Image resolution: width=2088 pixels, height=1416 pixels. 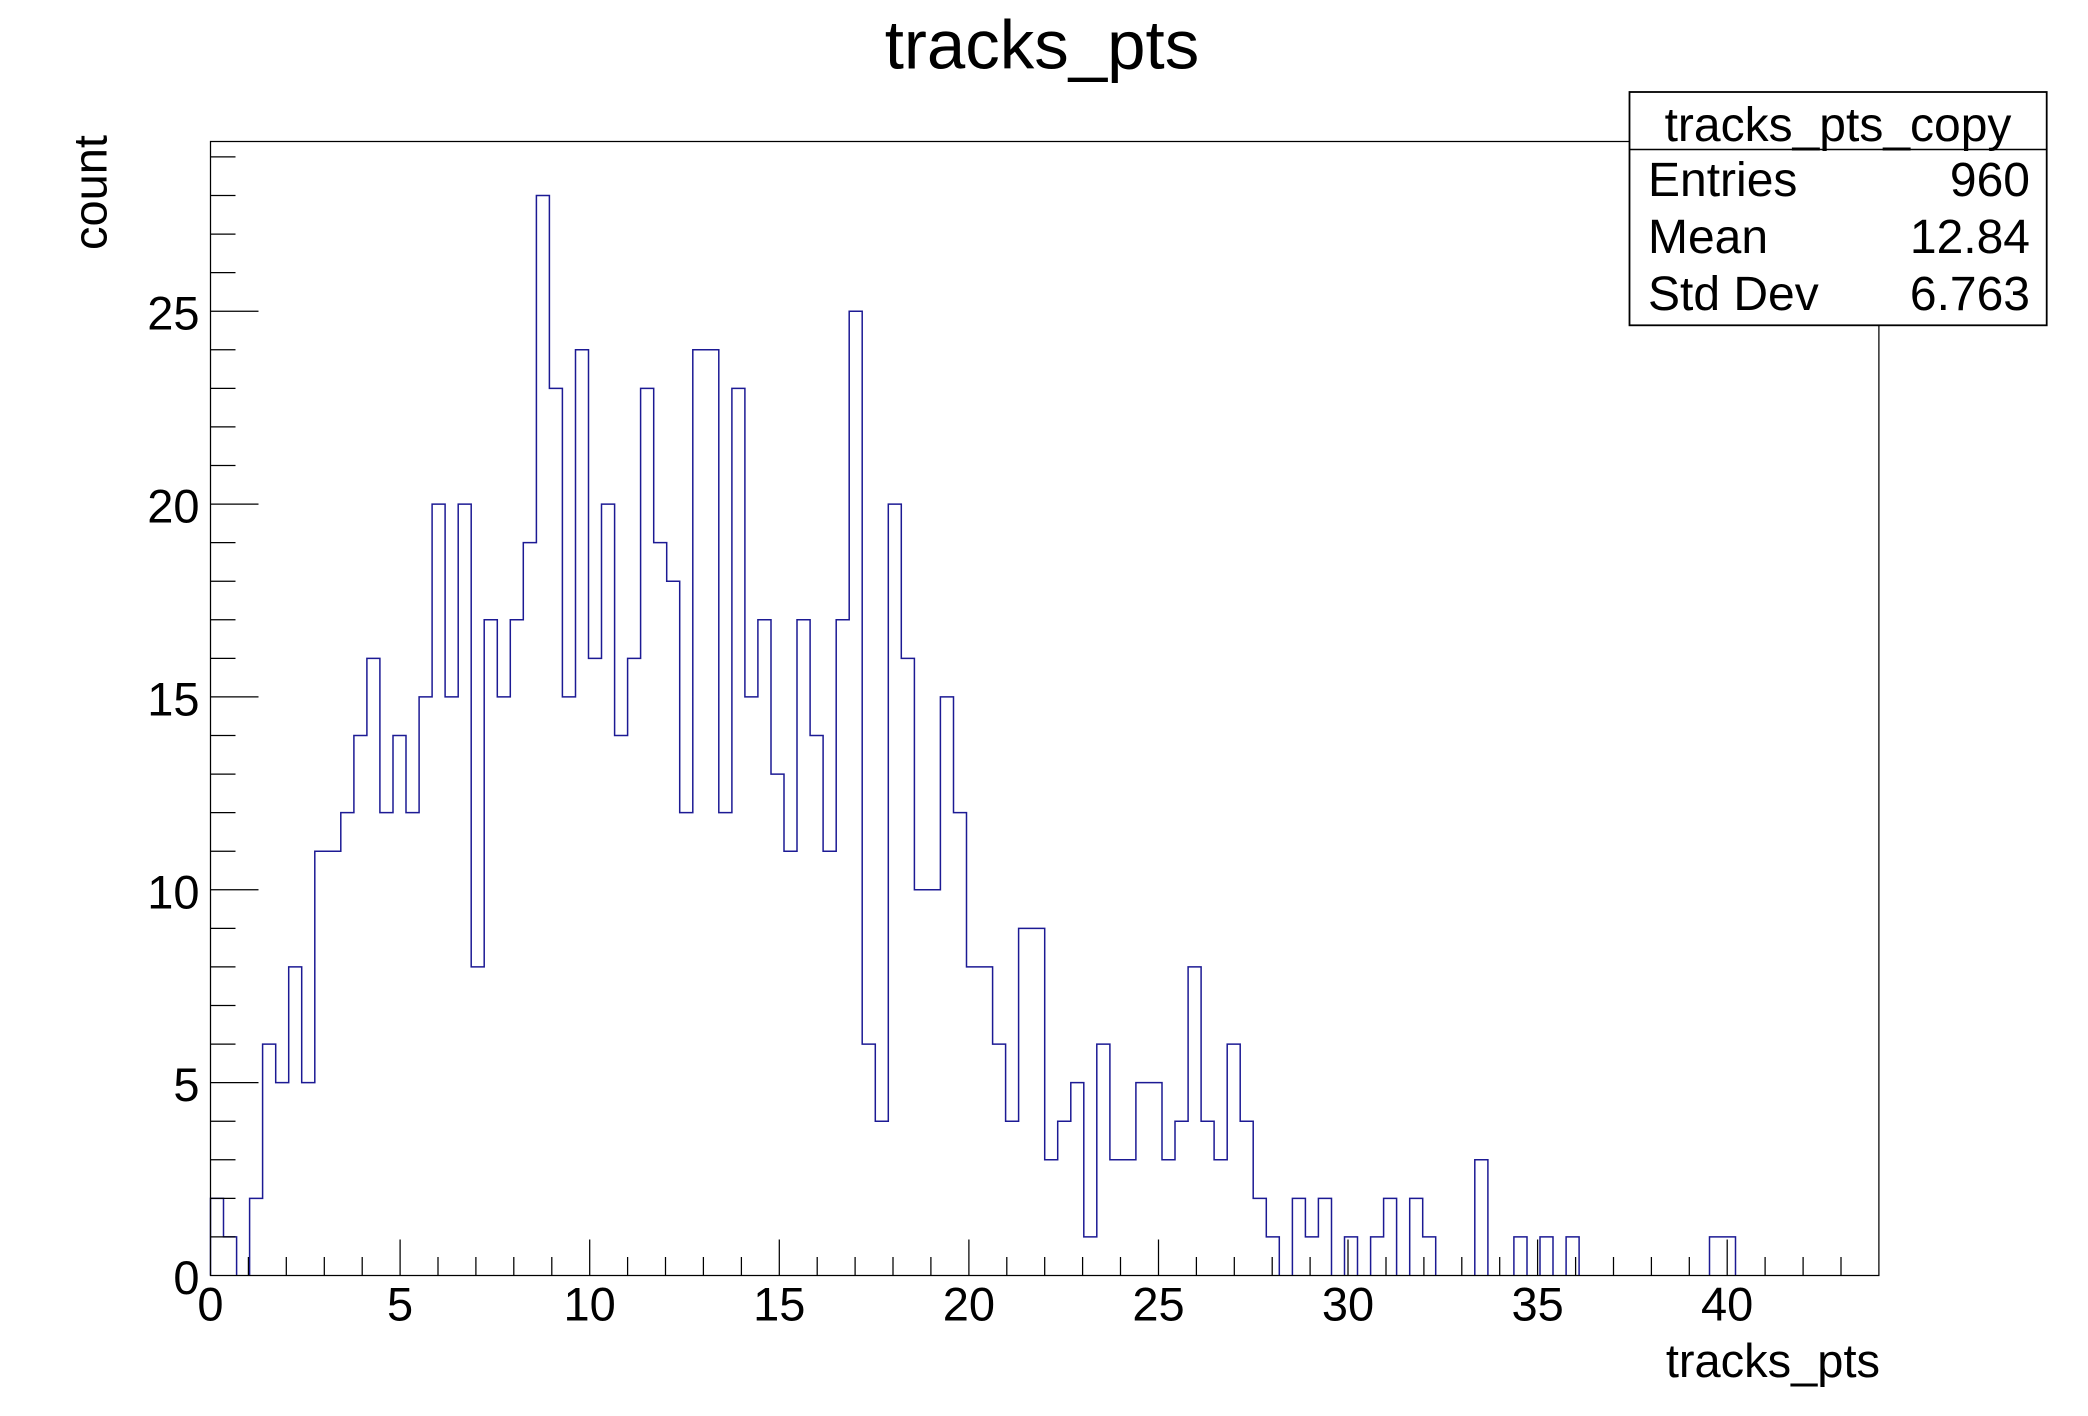 What do you see at coordinates (1990, 180) in the screenshot?
I see `svg-text: 960` at bounding box center [1990, 180].